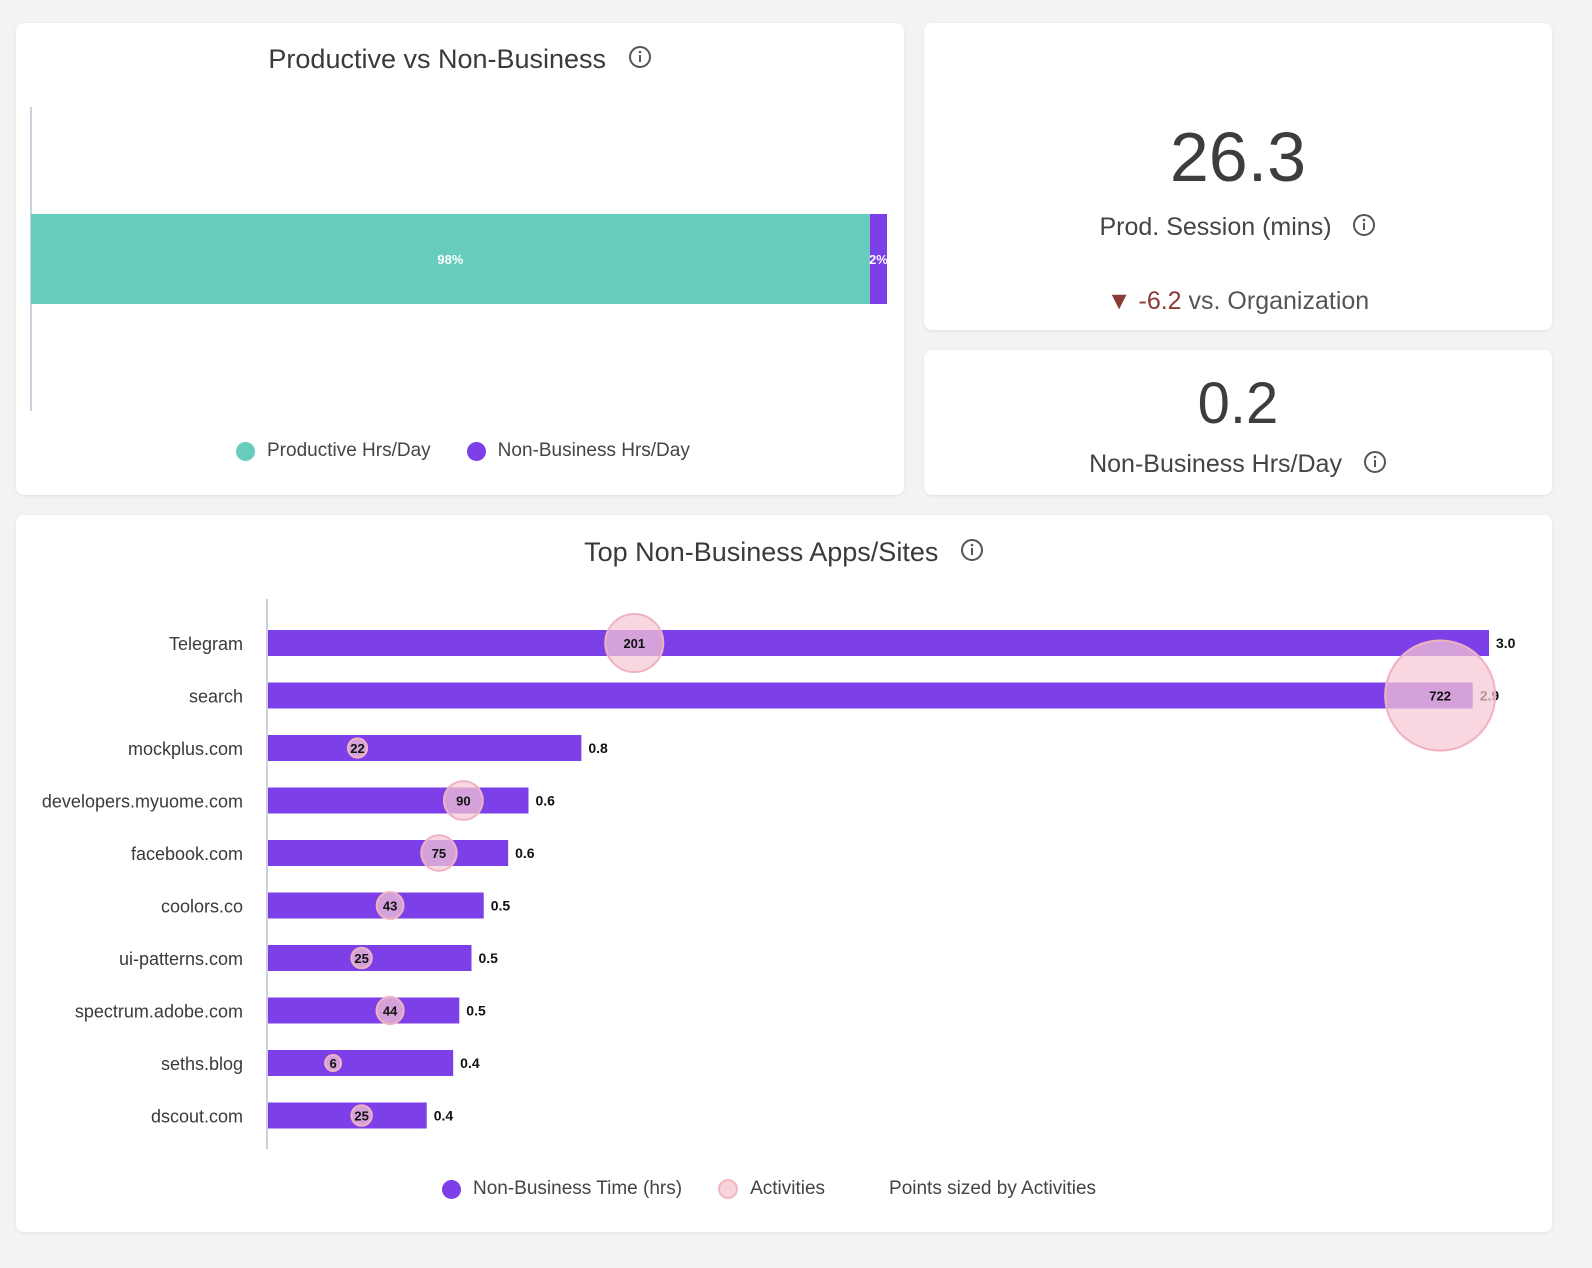 This screenshot has height=1268, width=1592. I want to click on prod-session-comparison: ▼ -6.2 vs. Organization, so click(1238, 301).